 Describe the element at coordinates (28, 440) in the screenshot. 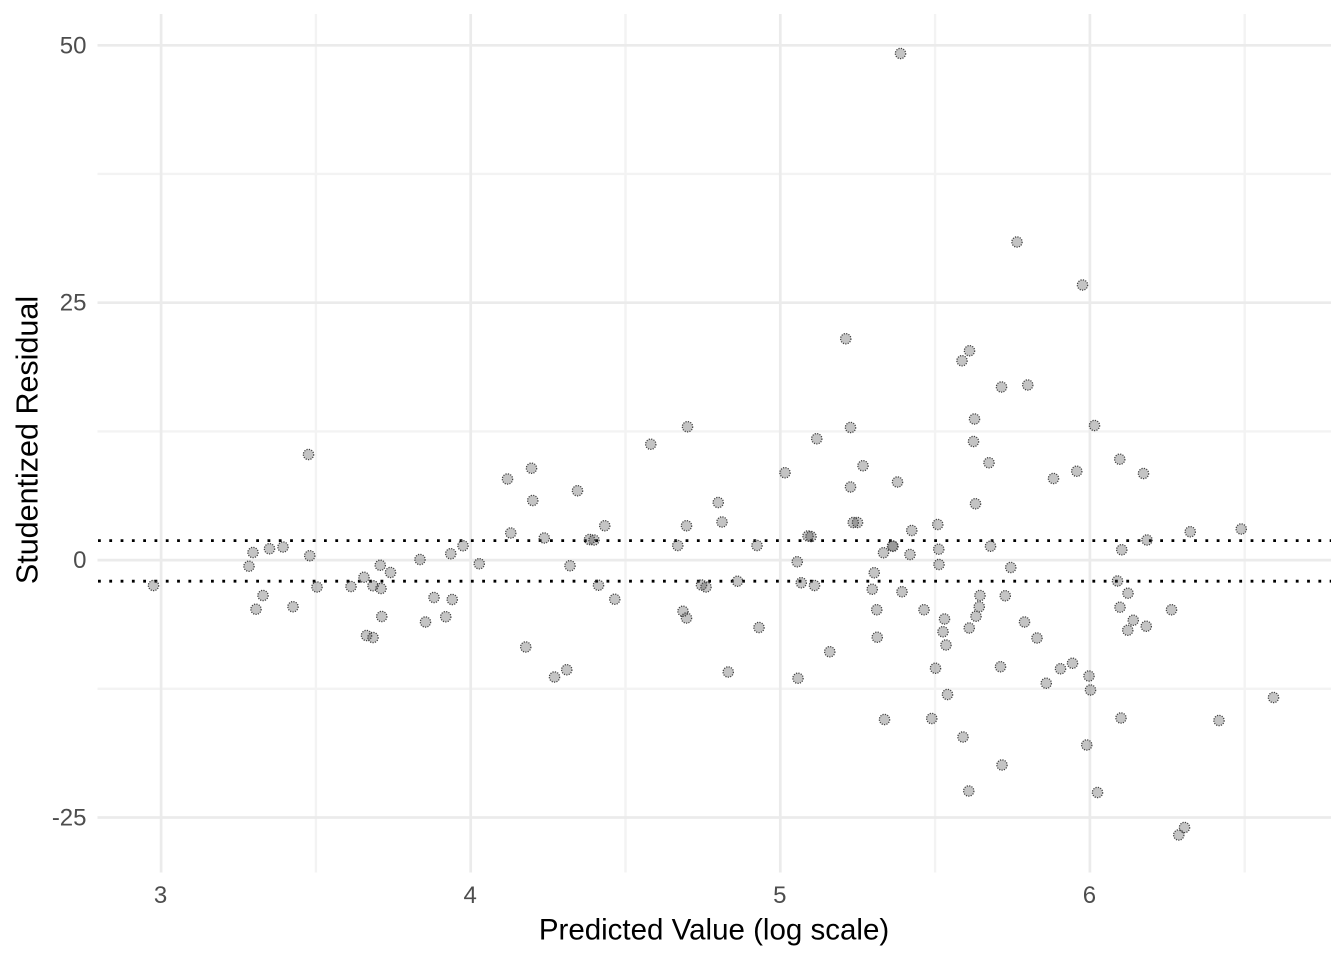

I see `svg-text: Studentized Residual` at that location.